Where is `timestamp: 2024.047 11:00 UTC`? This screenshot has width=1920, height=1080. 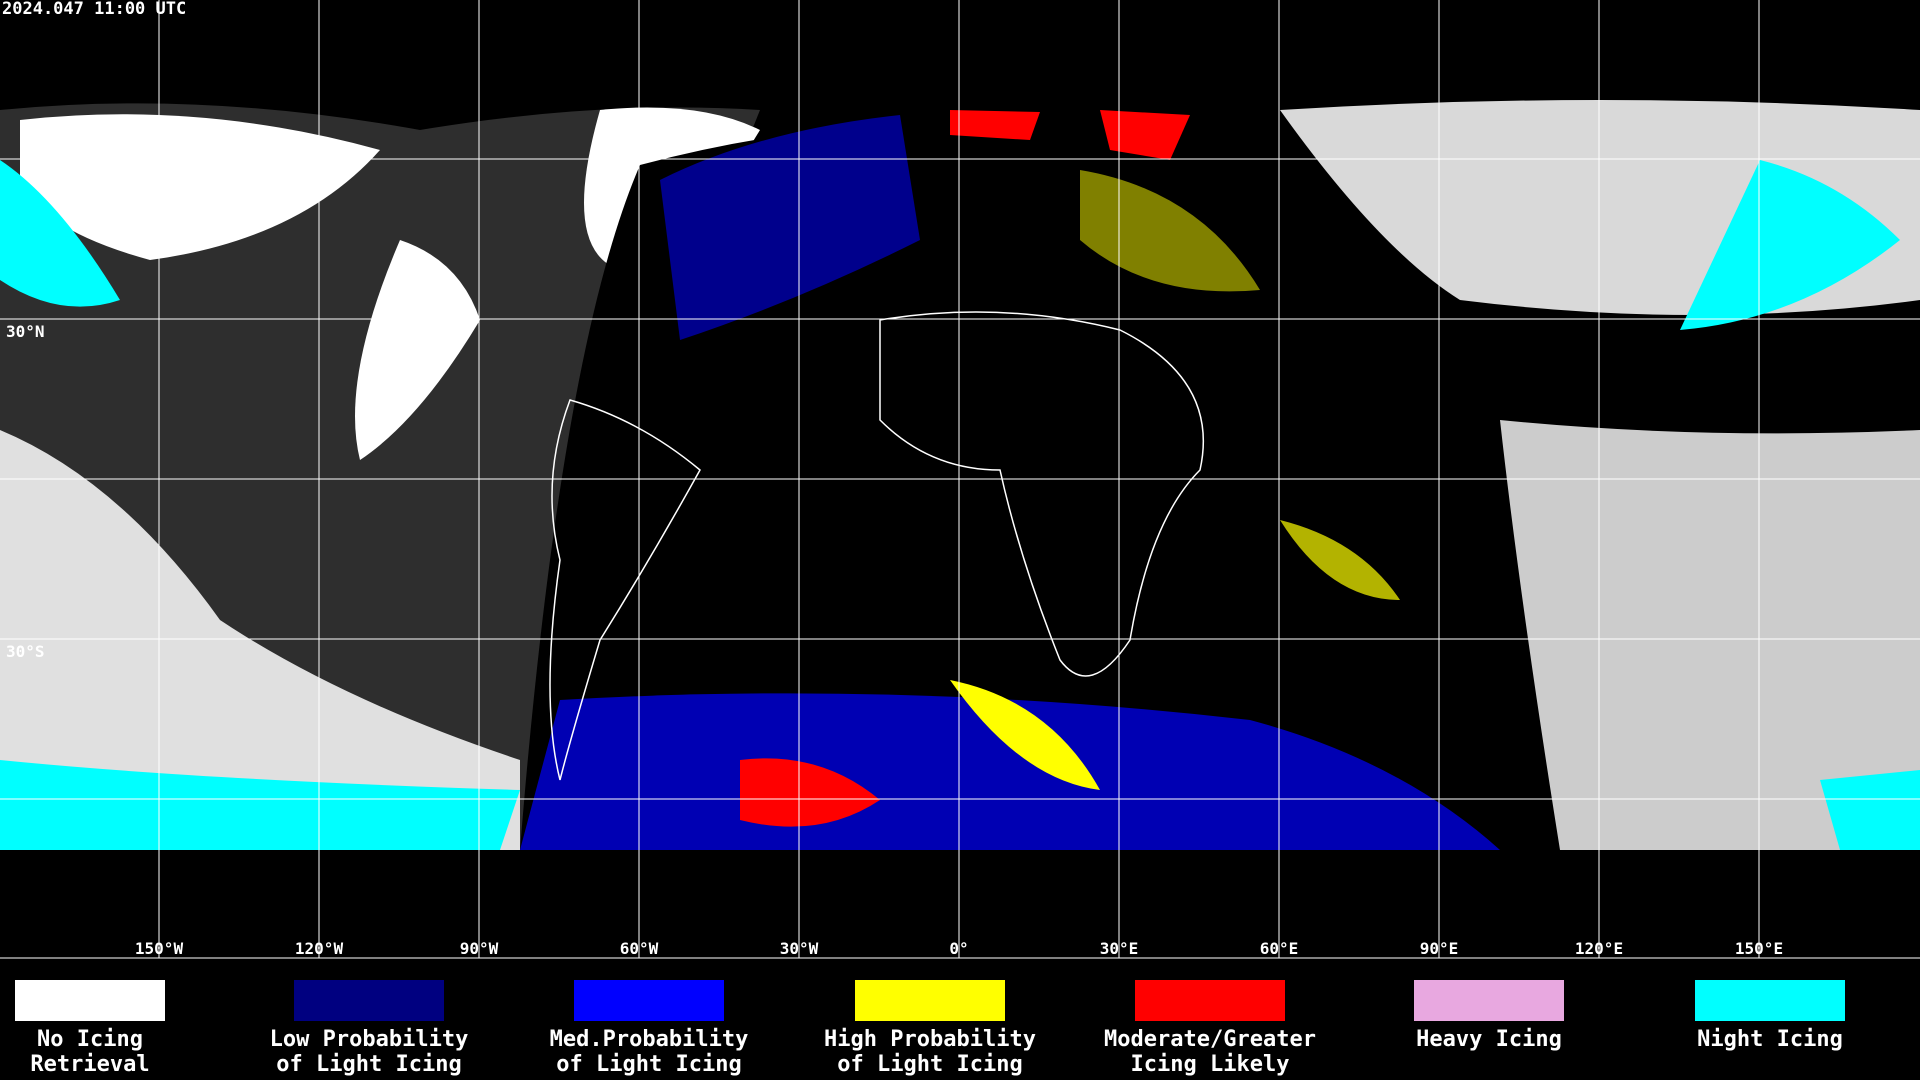
timestamp: 2024.047 11:00 UTC is located at coordinates (94, 9).